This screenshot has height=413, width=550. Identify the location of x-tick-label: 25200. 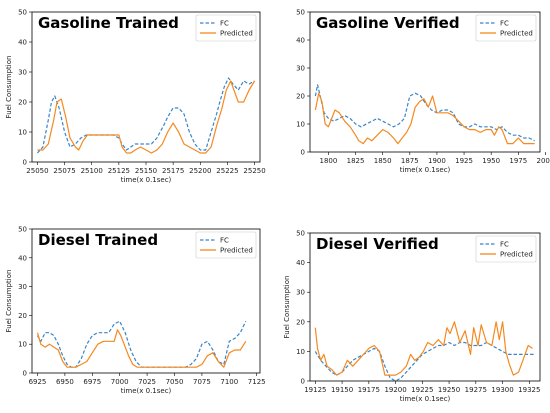
(200, 171).